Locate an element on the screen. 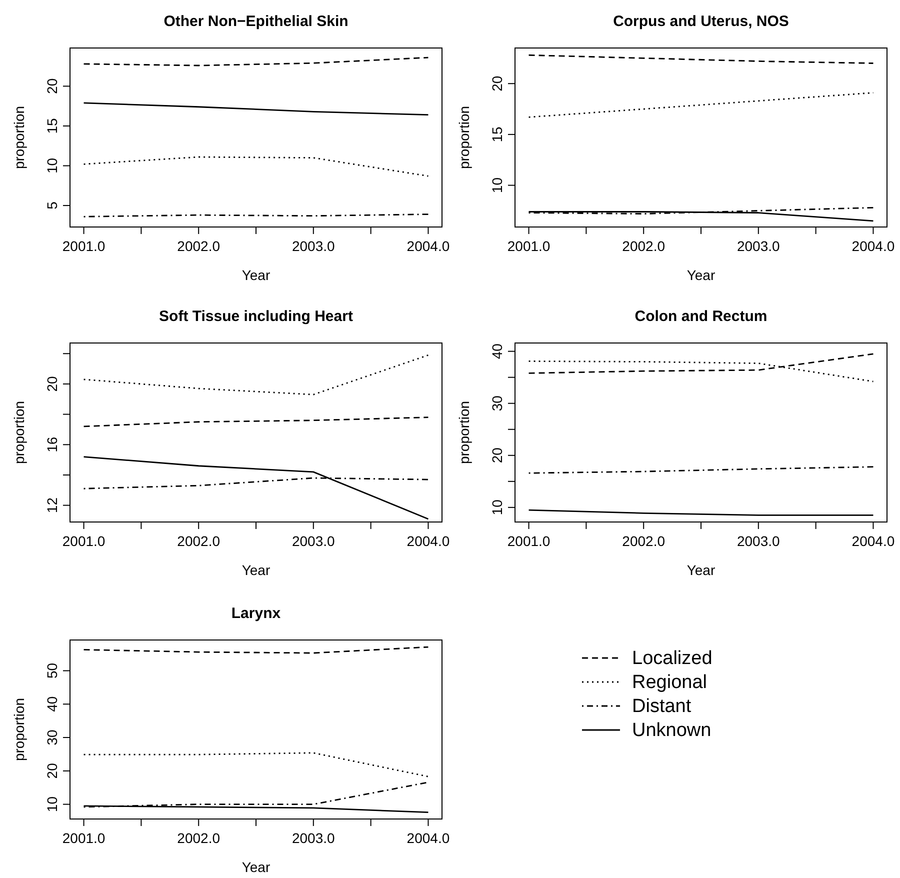  chart-title: Corpus and Uterus, NOS is located at coordinates (701, 21).